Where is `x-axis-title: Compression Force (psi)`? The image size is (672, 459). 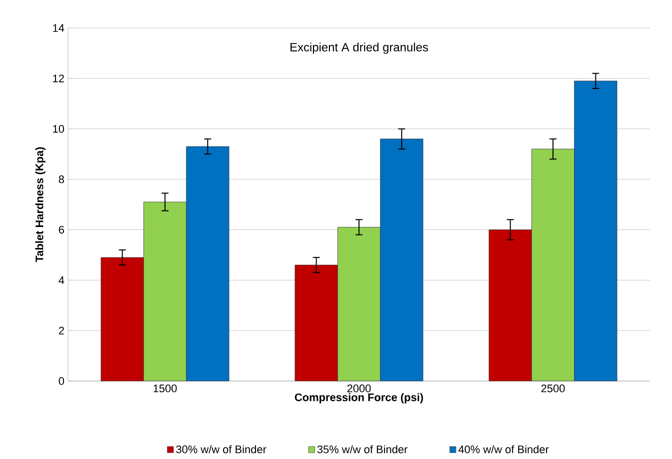
x-axis-title: Compression Force (psi) is located at coordinates (358, 398).